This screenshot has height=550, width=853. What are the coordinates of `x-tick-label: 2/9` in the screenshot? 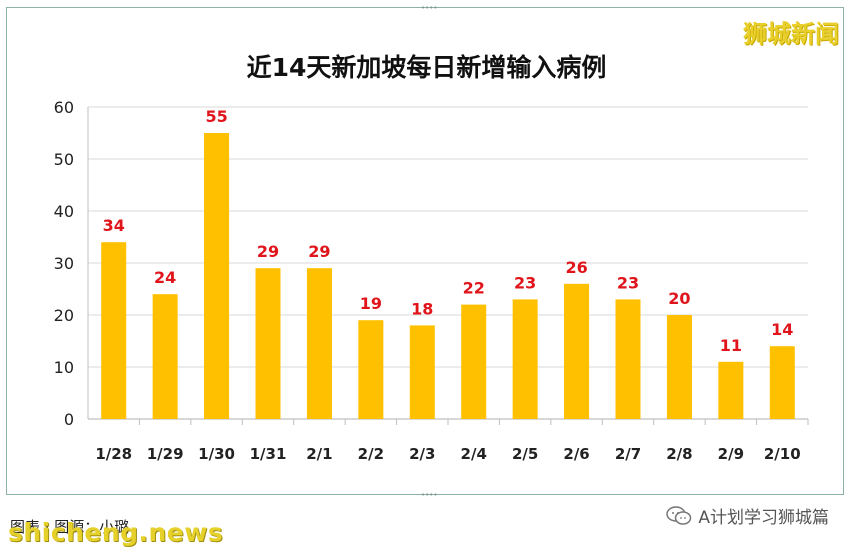 It's located at (731, 454).